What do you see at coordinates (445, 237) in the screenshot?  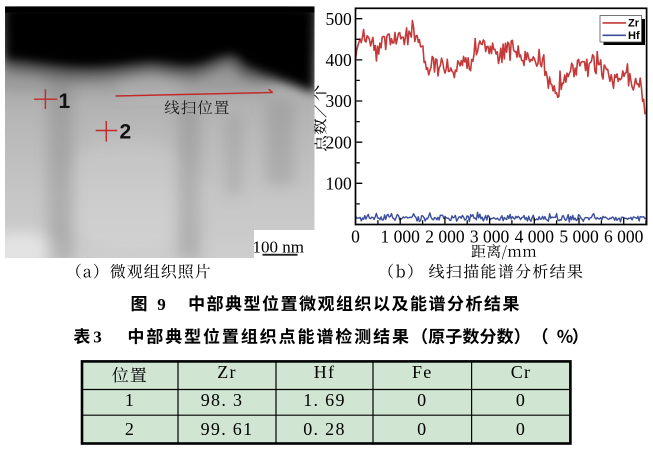 I see `svg-text: 2 000` at bounding box center [445, 237].